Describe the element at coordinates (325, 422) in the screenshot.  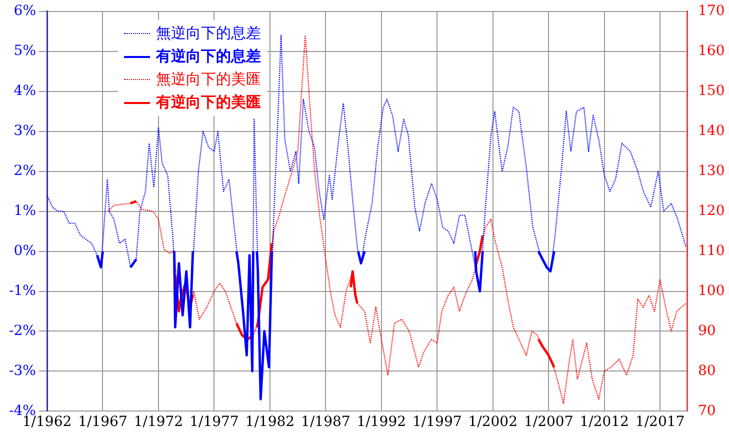
I see `x-tick-label: 1/1987` at that location.